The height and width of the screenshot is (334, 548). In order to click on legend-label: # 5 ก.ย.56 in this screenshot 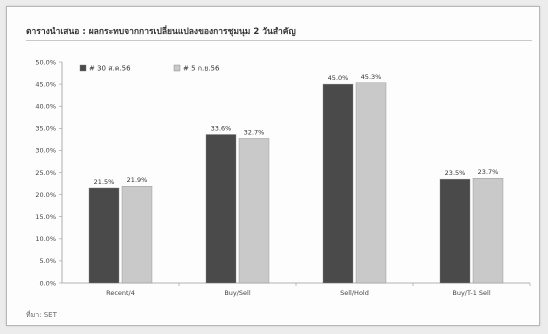, I will do `click(201, 69)`.